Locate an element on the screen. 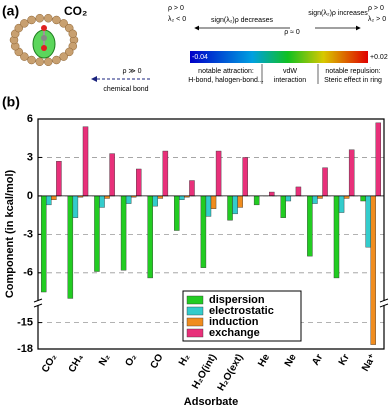 This screenshot has width=392, height=411. legend-label: induction is located at coordinates (234, 322).